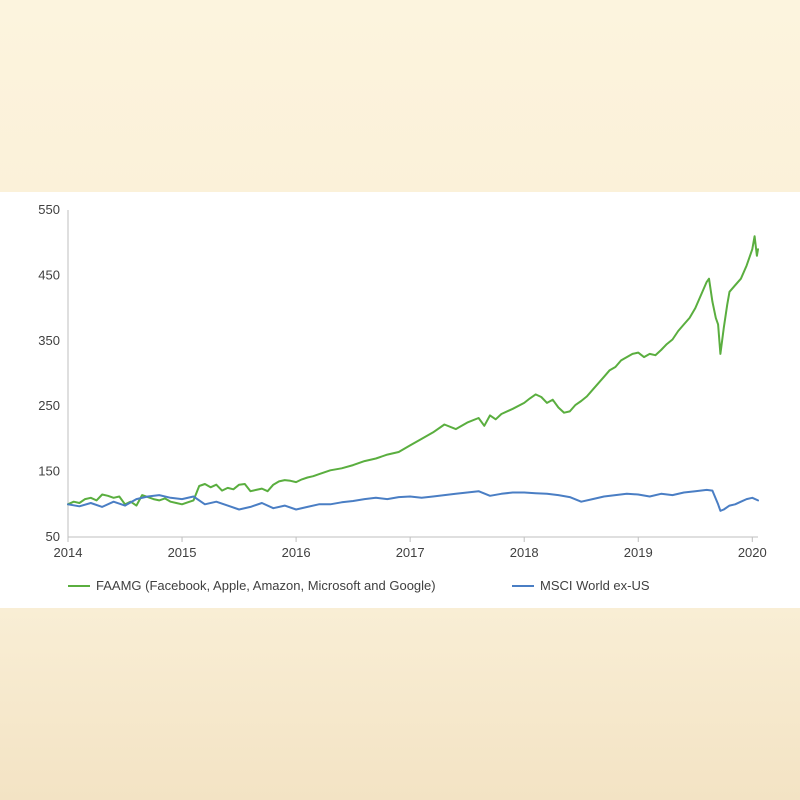  Describe the element at coordinates (595, 585) in the screenshot. I see `msci-legend-label: MSCI World ex-US` at that location.